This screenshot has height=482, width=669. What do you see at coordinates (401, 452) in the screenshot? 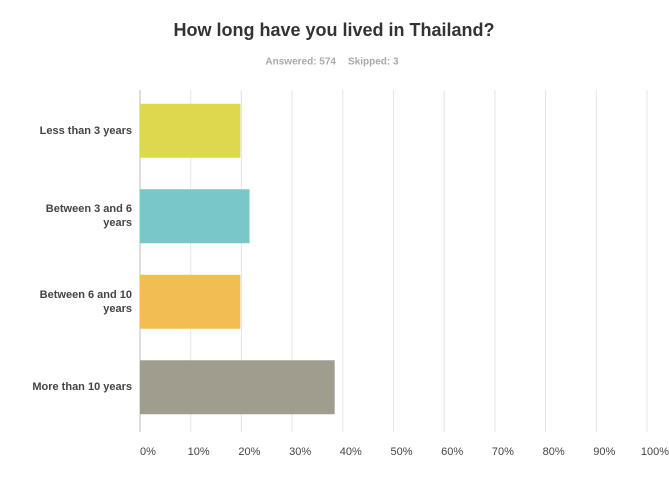
I see `x-tick-label: 50%` at bounding box center [401, 452].